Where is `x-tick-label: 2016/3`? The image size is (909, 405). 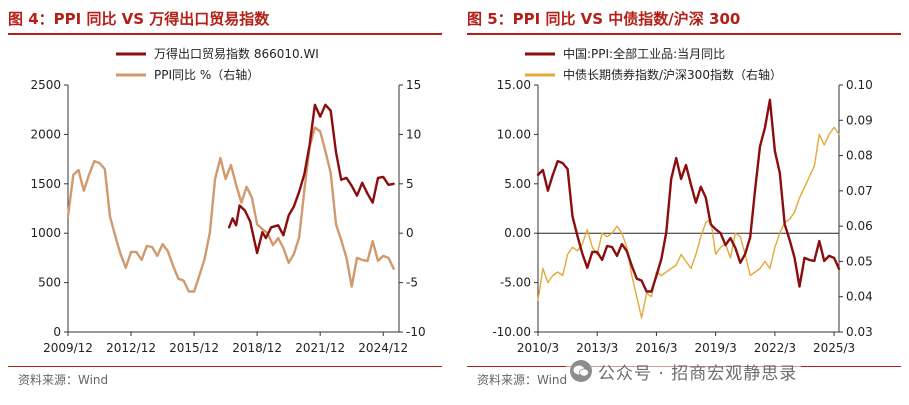 x-tick-label: 2016/3 is located at coordinates (656, 348).